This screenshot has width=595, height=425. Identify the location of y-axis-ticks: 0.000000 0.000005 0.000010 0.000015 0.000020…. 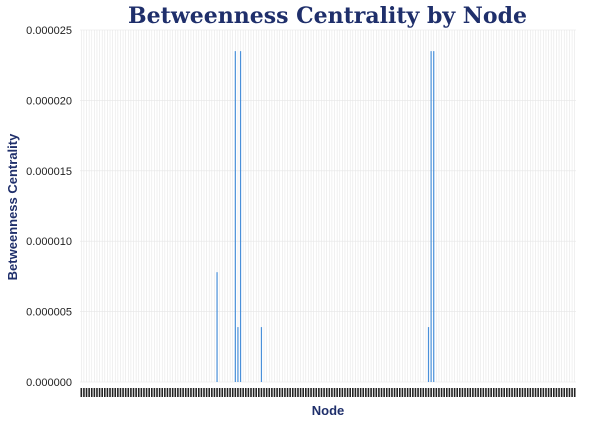
(49, 207).